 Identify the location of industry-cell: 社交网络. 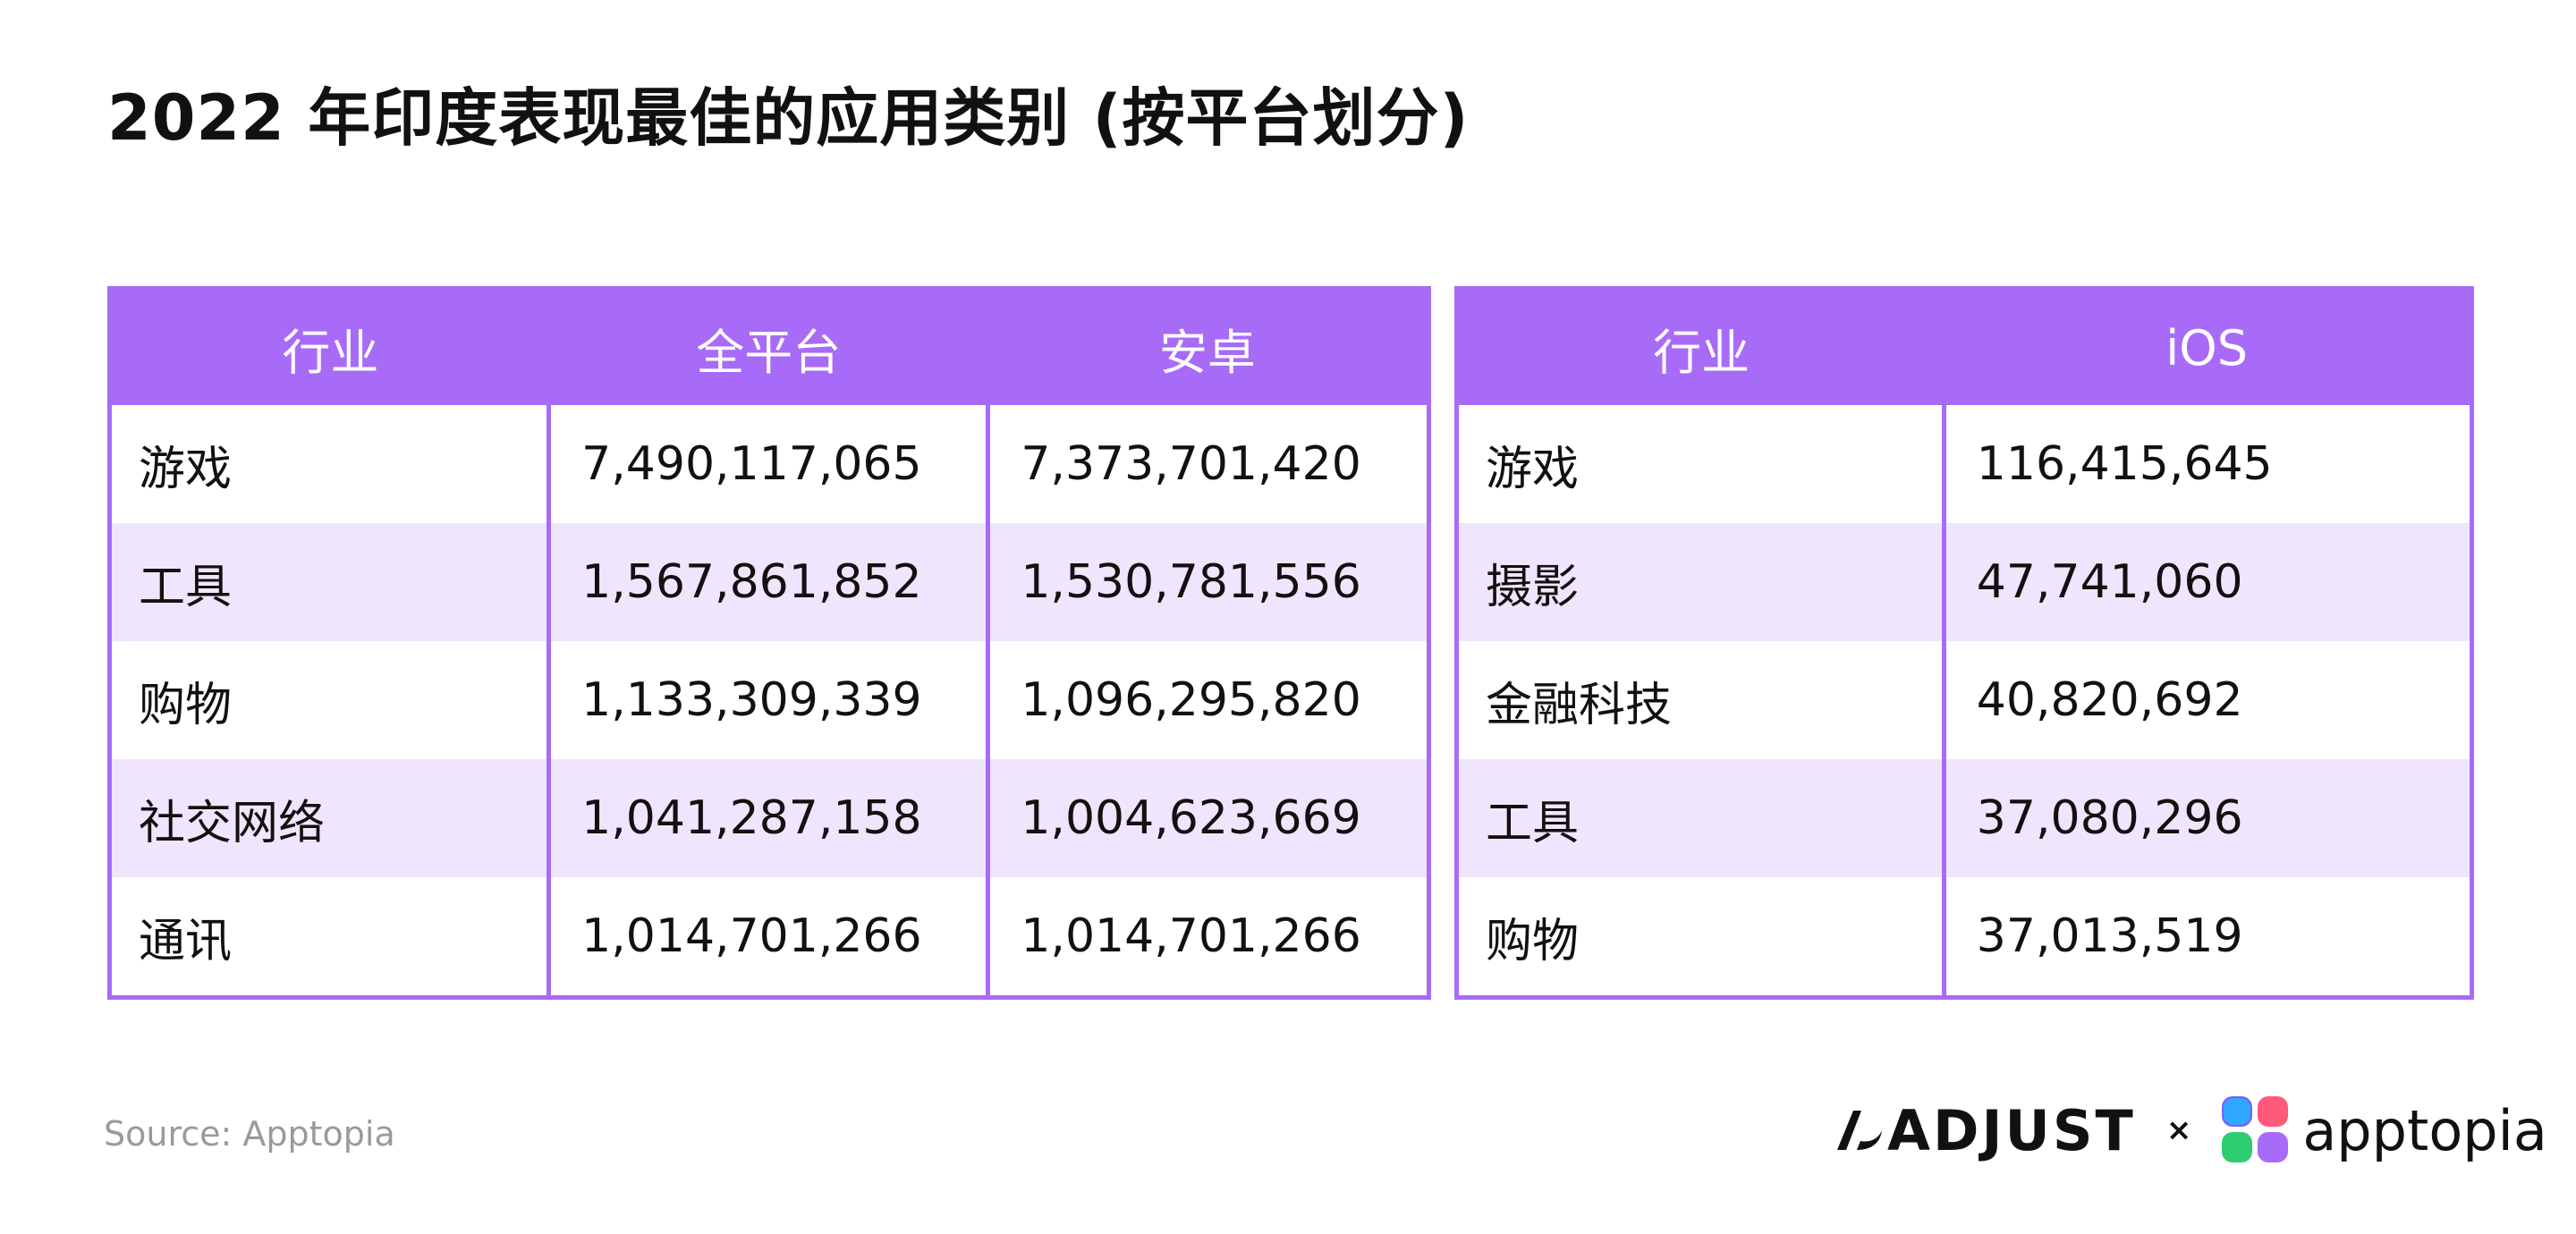
(329, 818).